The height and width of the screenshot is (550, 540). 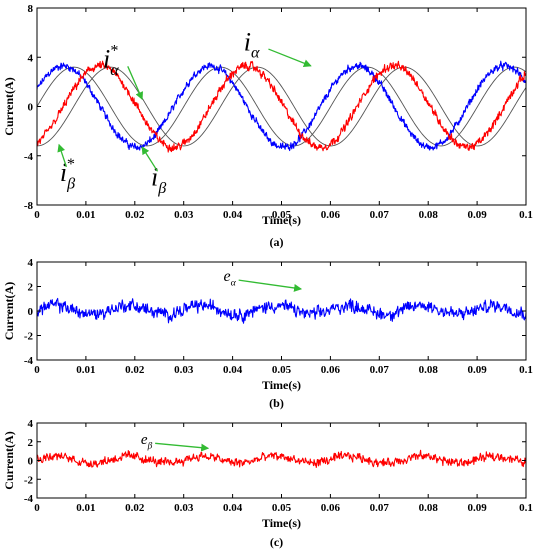 I want to click on y-tick-label: -8, so click(x=29, y=206).